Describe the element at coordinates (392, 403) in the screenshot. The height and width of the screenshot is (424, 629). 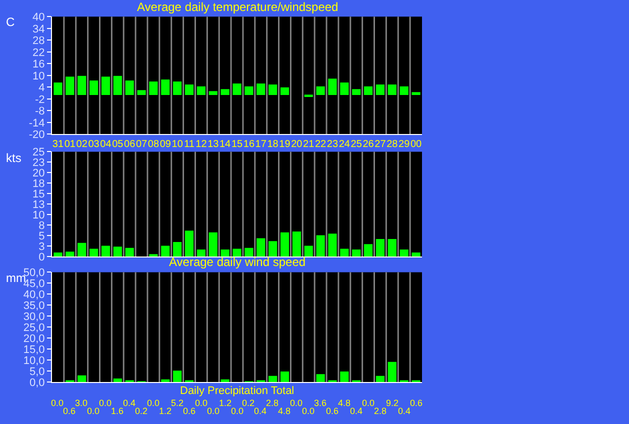
I see `data-label: 9.2` at that location.